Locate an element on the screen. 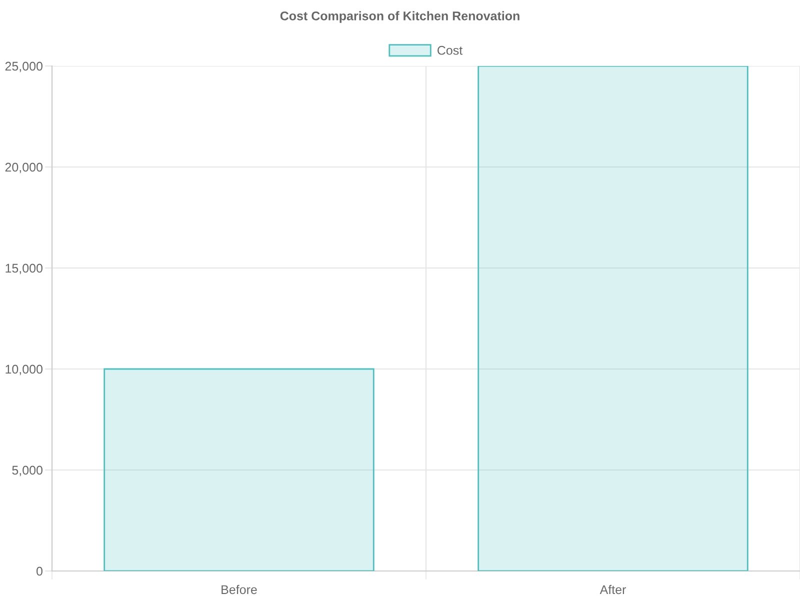 The width and height of the screenshot is (800, 600). x-tick-label: After is located at coordinates (613, 589).